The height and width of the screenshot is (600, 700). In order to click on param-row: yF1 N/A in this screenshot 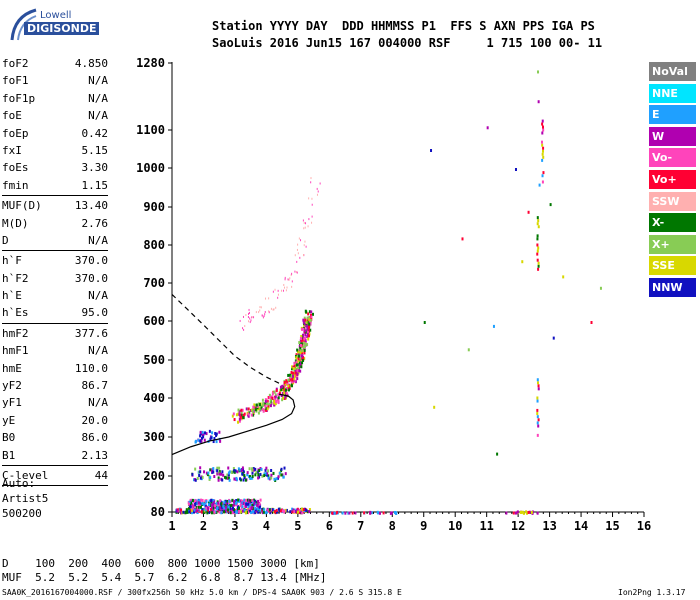, I will do `click(55, 402)`.